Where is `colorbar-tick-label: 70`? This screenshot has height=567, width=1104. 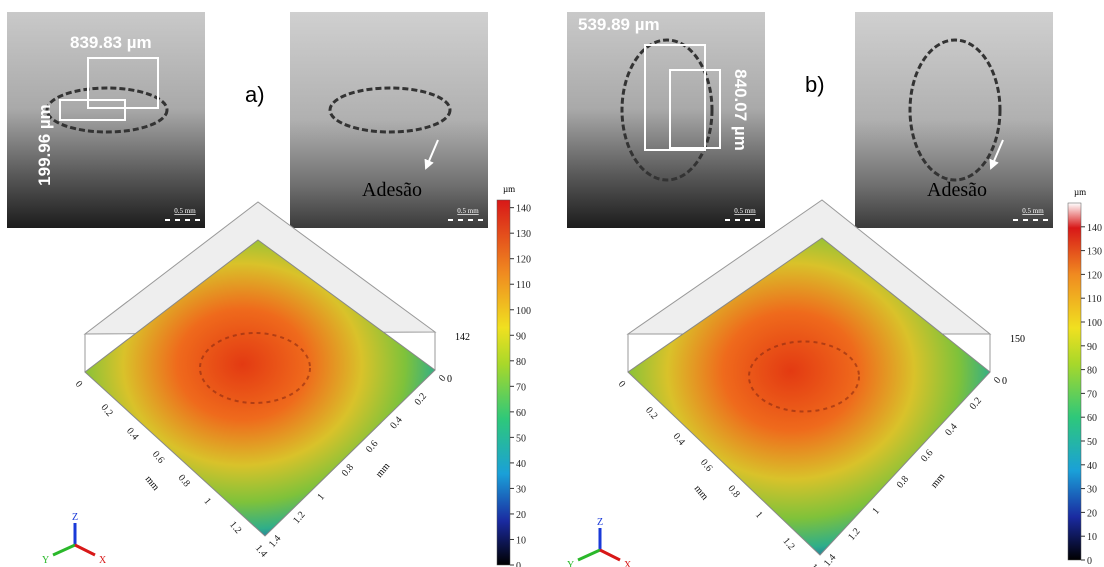
colorbar-tick-label: 70 is located at coordinates (1092, 394).